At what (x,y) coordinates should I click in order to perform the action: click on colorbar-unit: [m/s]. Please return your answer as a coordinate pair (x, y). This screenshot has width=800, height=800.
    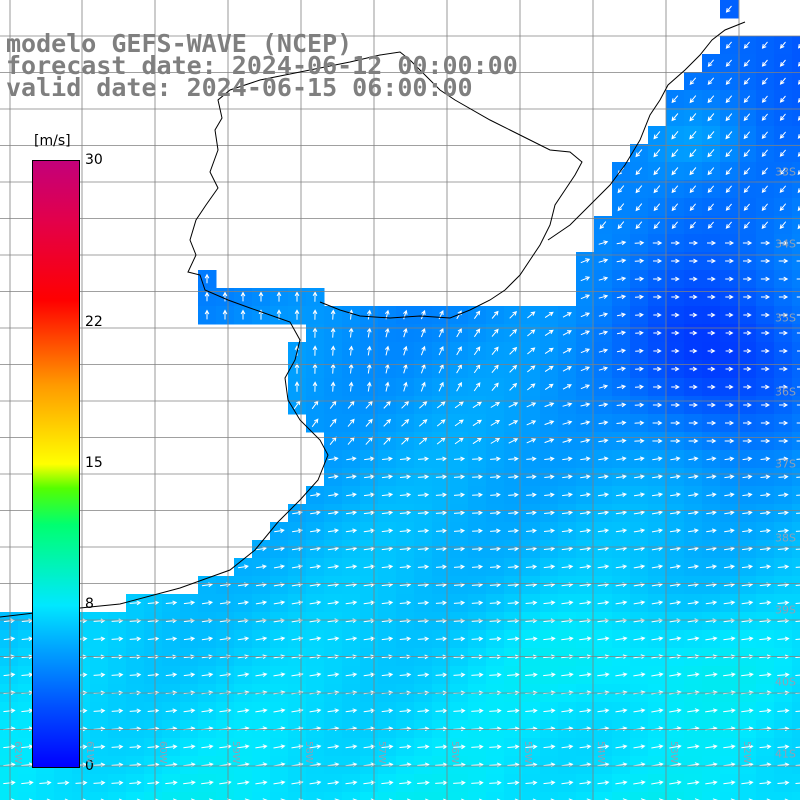
    Looking at the image, I should click on (52, 141).